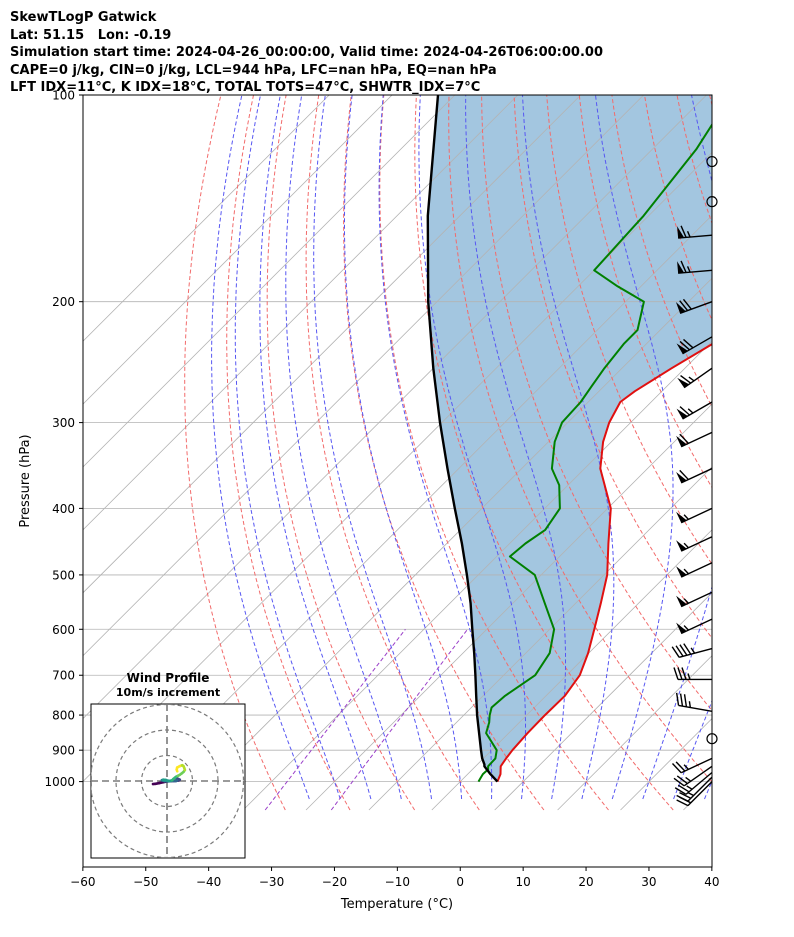 This screenshot has width=794, height=937. I want to click on x-tick-label: −60, so click(82, 882).